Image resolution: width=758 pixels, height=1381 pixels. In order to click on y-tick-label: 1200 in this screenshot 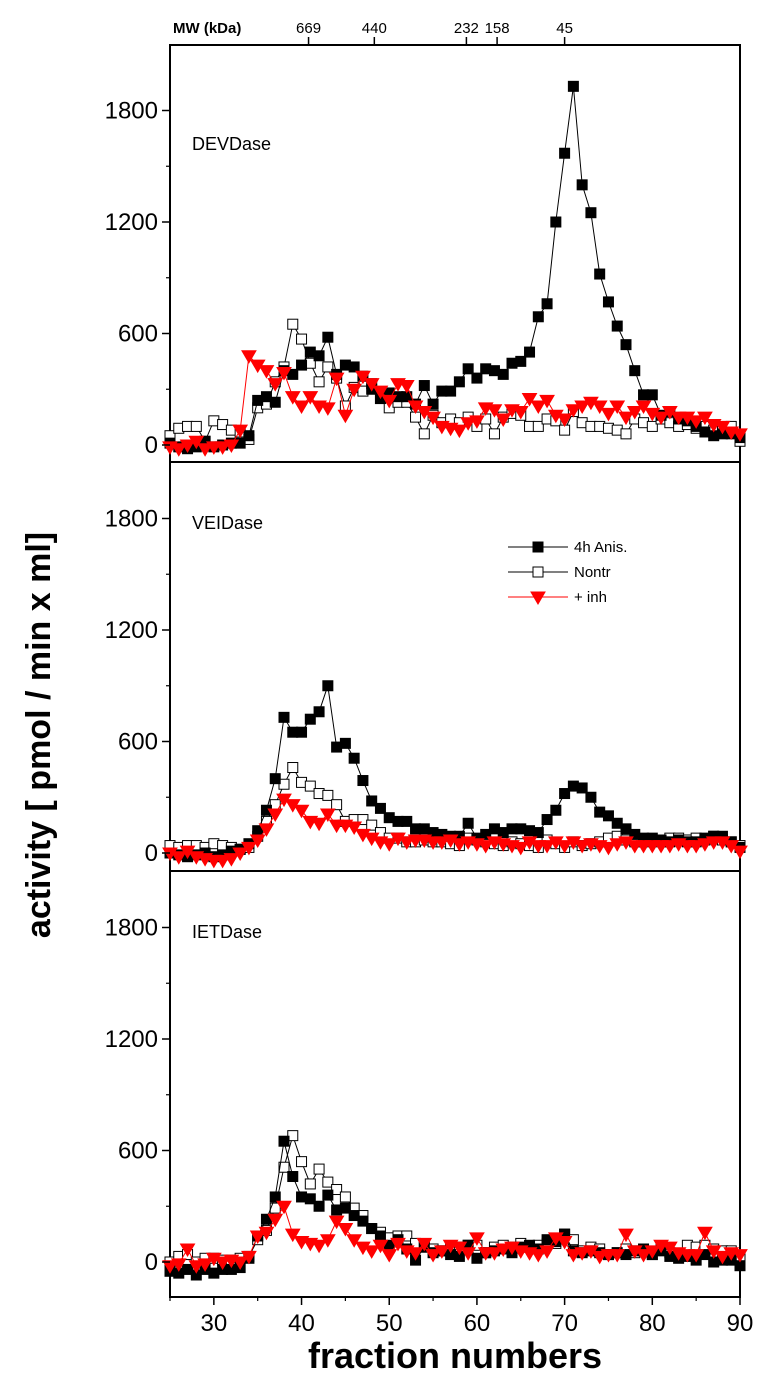, I will do `click(131, 1039)`.